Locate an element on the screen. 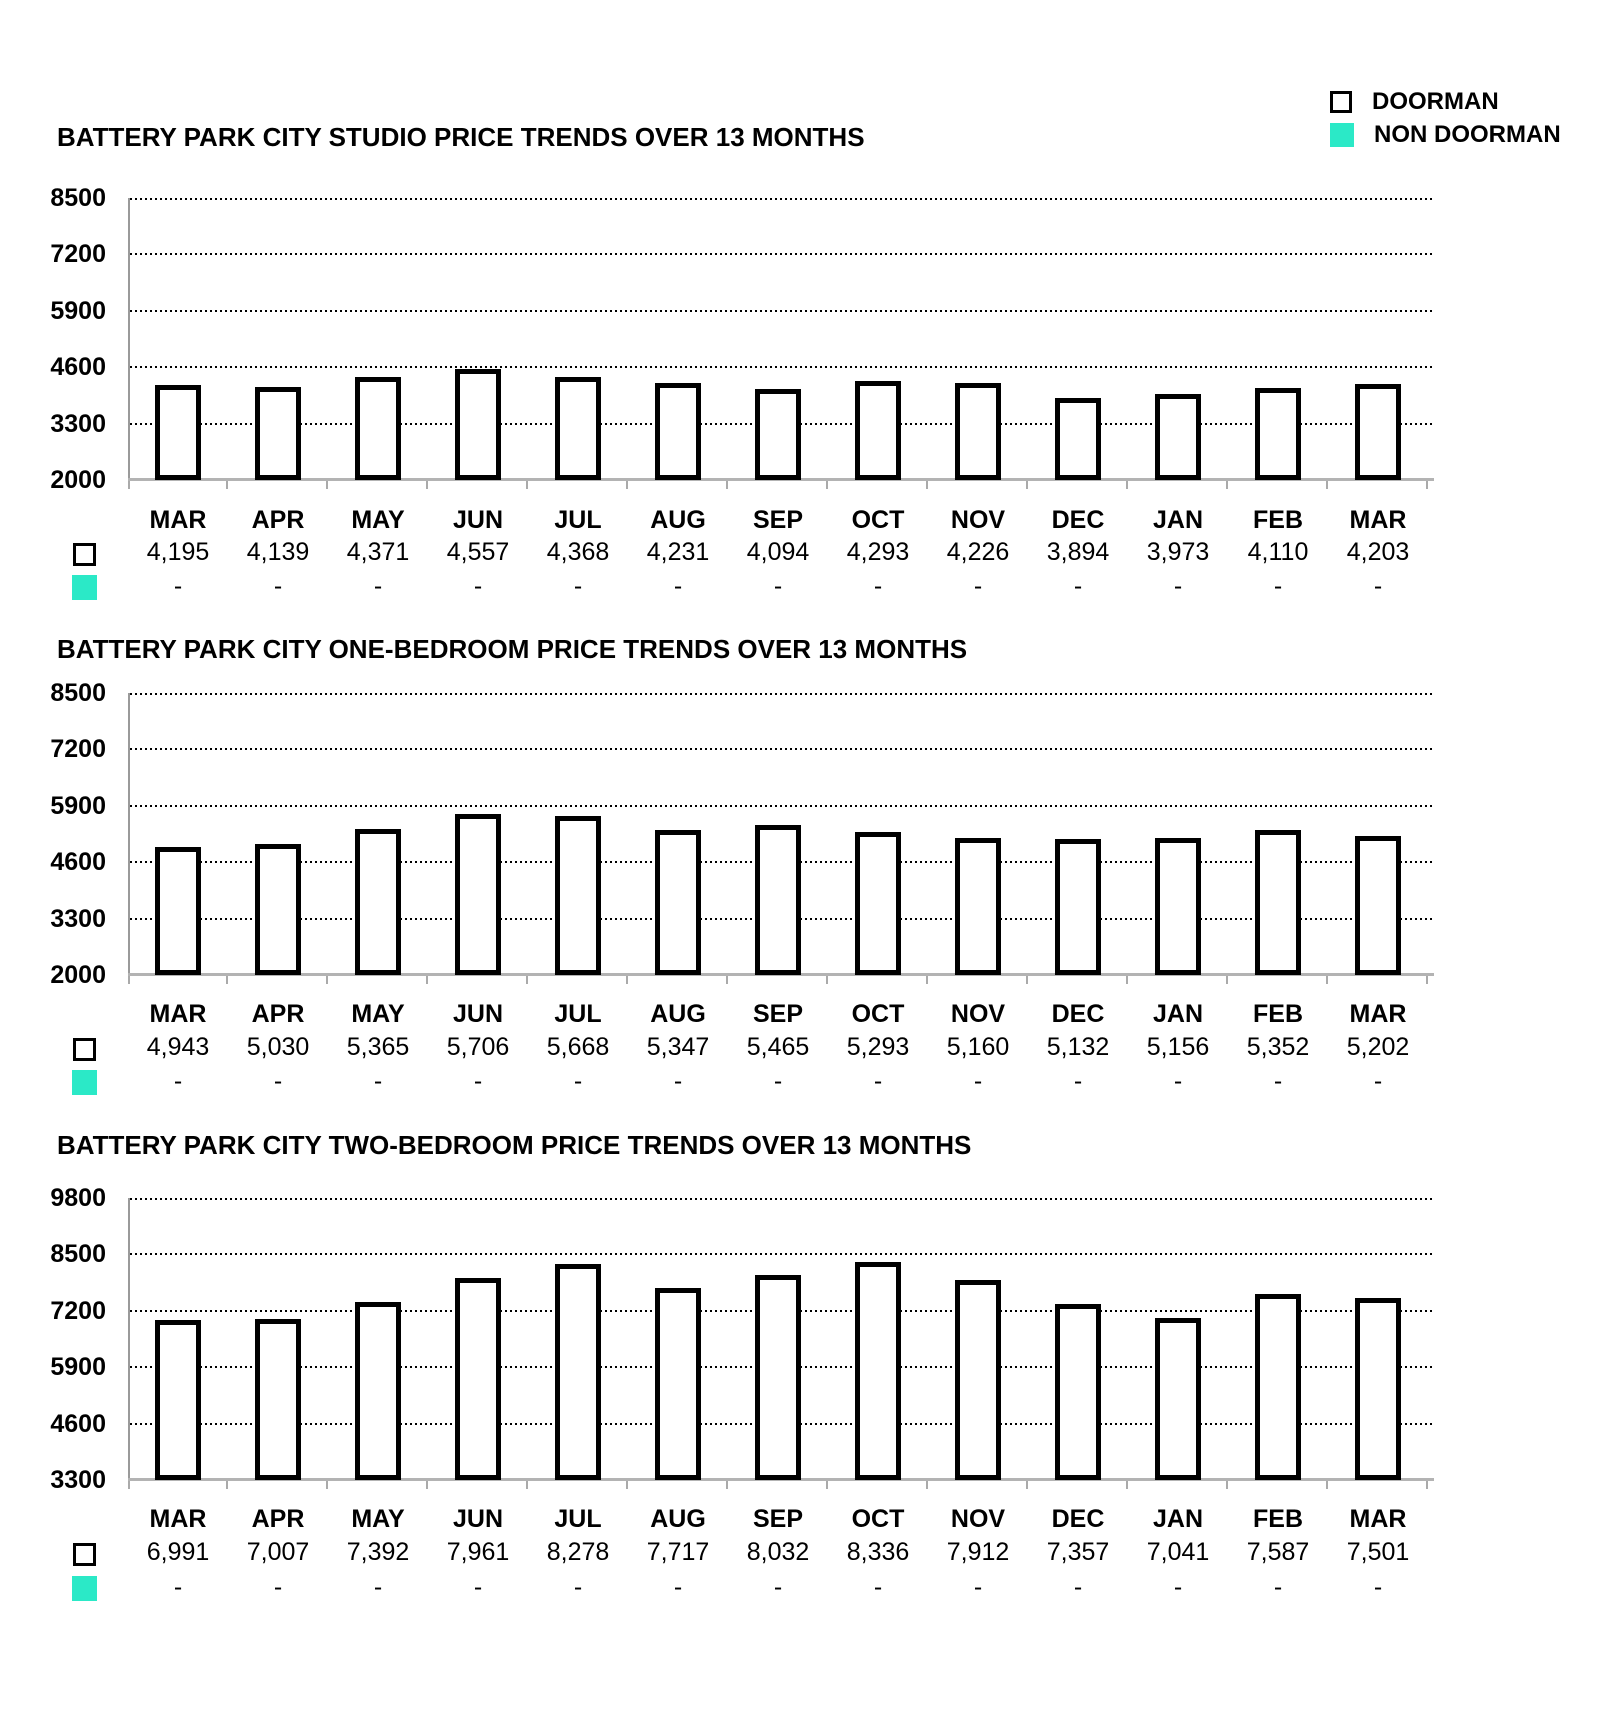  doorman-value-label: 7,501 is located at coordinates (1378, 1552).